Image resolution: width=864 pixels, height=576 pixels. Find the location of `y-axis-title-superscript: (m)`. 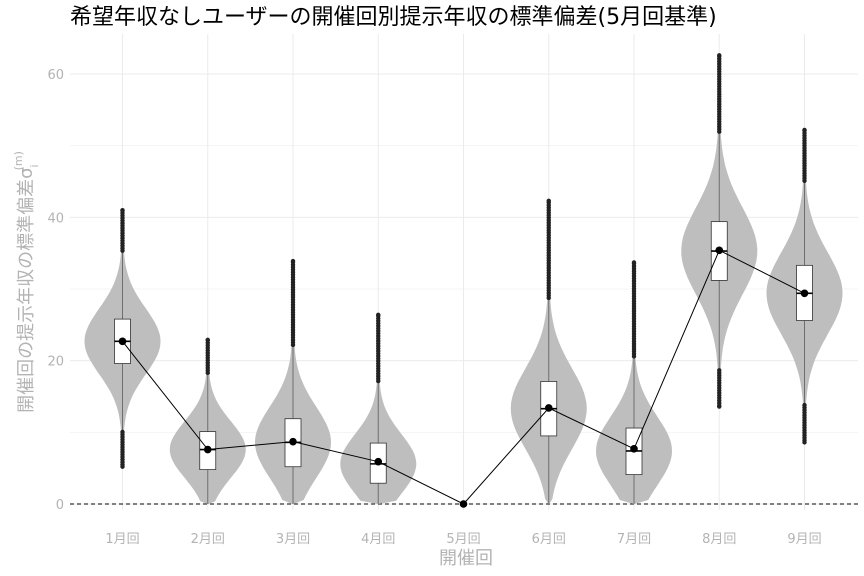

y-axis-title-superscript: (m) is located at coordinates (18, 160).